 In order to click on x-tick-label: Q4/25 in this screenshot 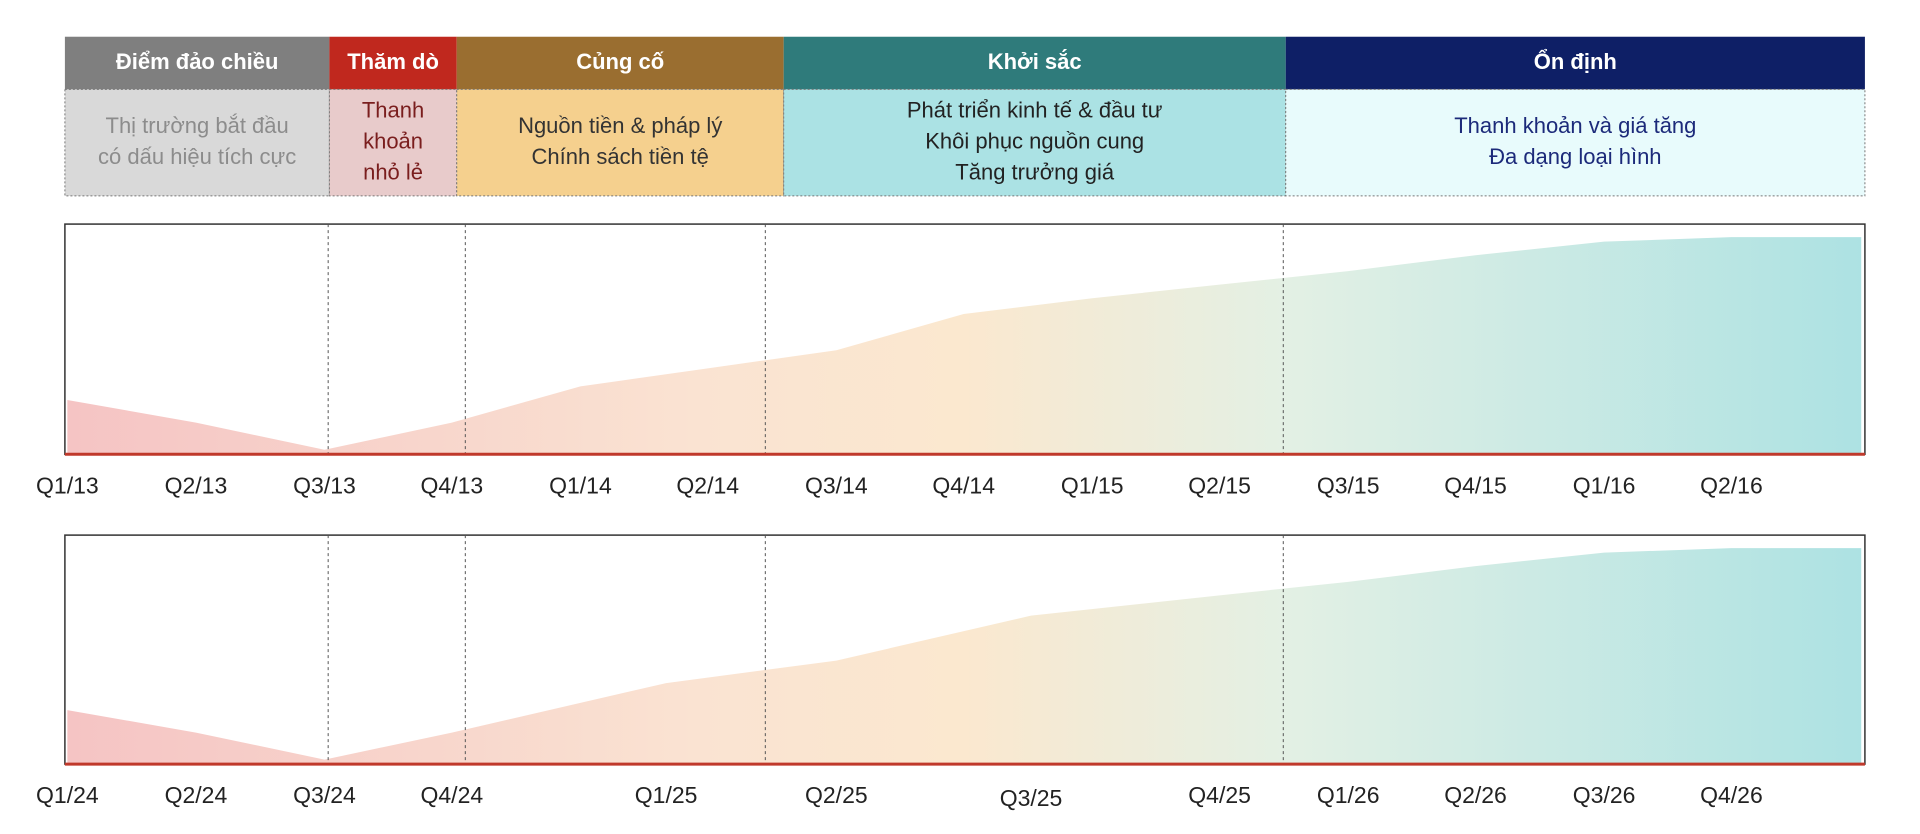, I will do `click(1219, 795)`.